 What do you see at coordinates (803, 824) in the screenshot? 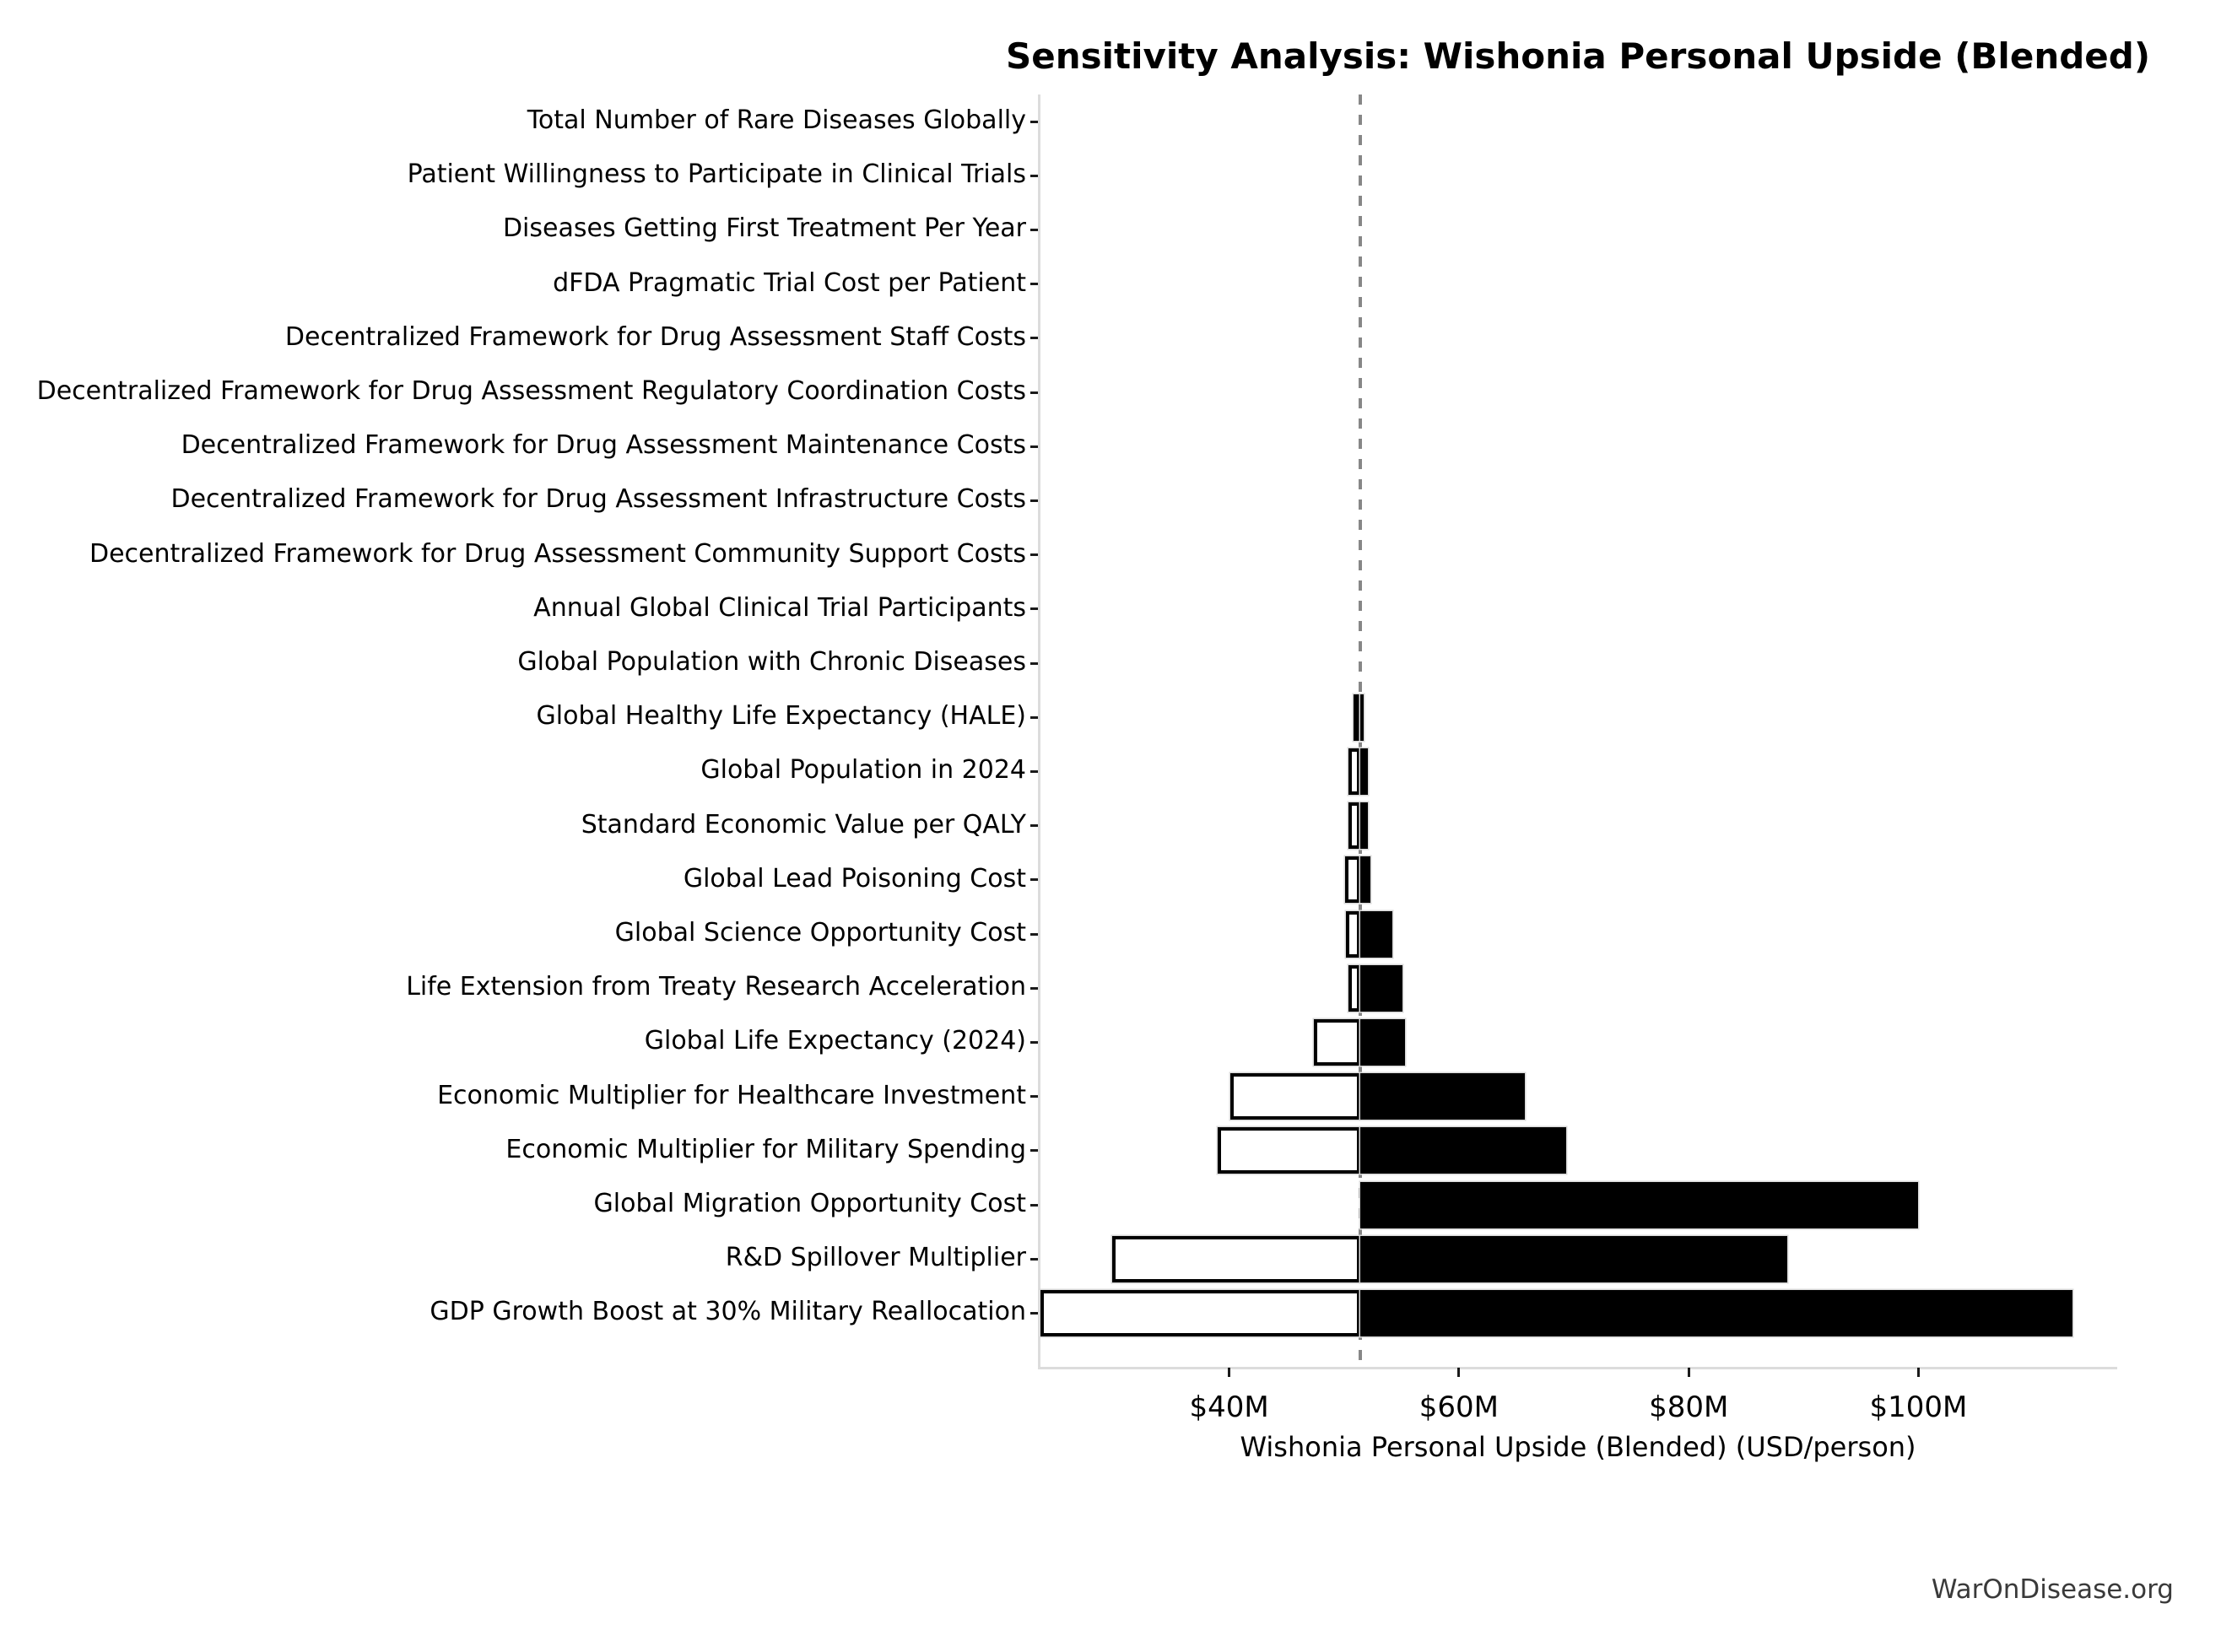
I see `y-axis-label: Standard Economic Value per QALY` at bounding box center [803, 824].